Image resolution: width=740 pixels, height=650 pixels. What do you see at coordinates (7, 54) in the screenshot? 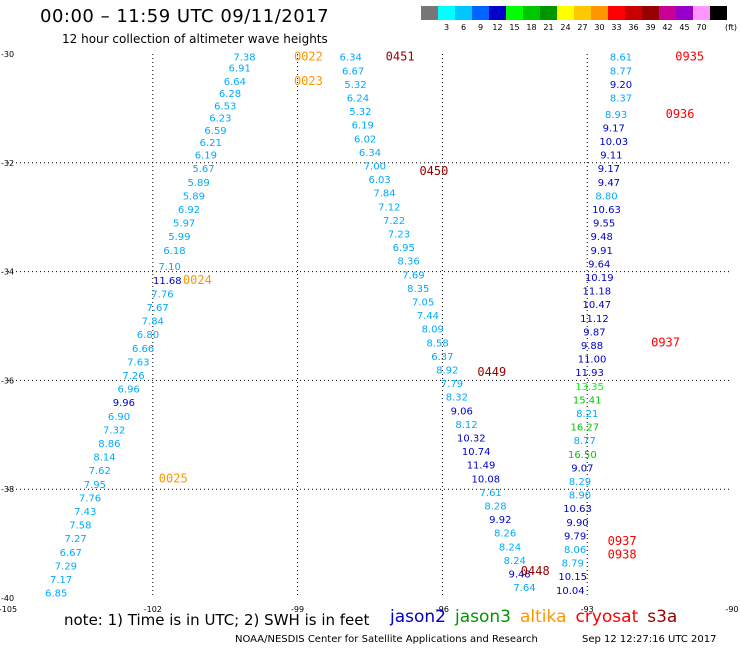
I see `lat-tick-label: -30` at bounding box center [7, 54].